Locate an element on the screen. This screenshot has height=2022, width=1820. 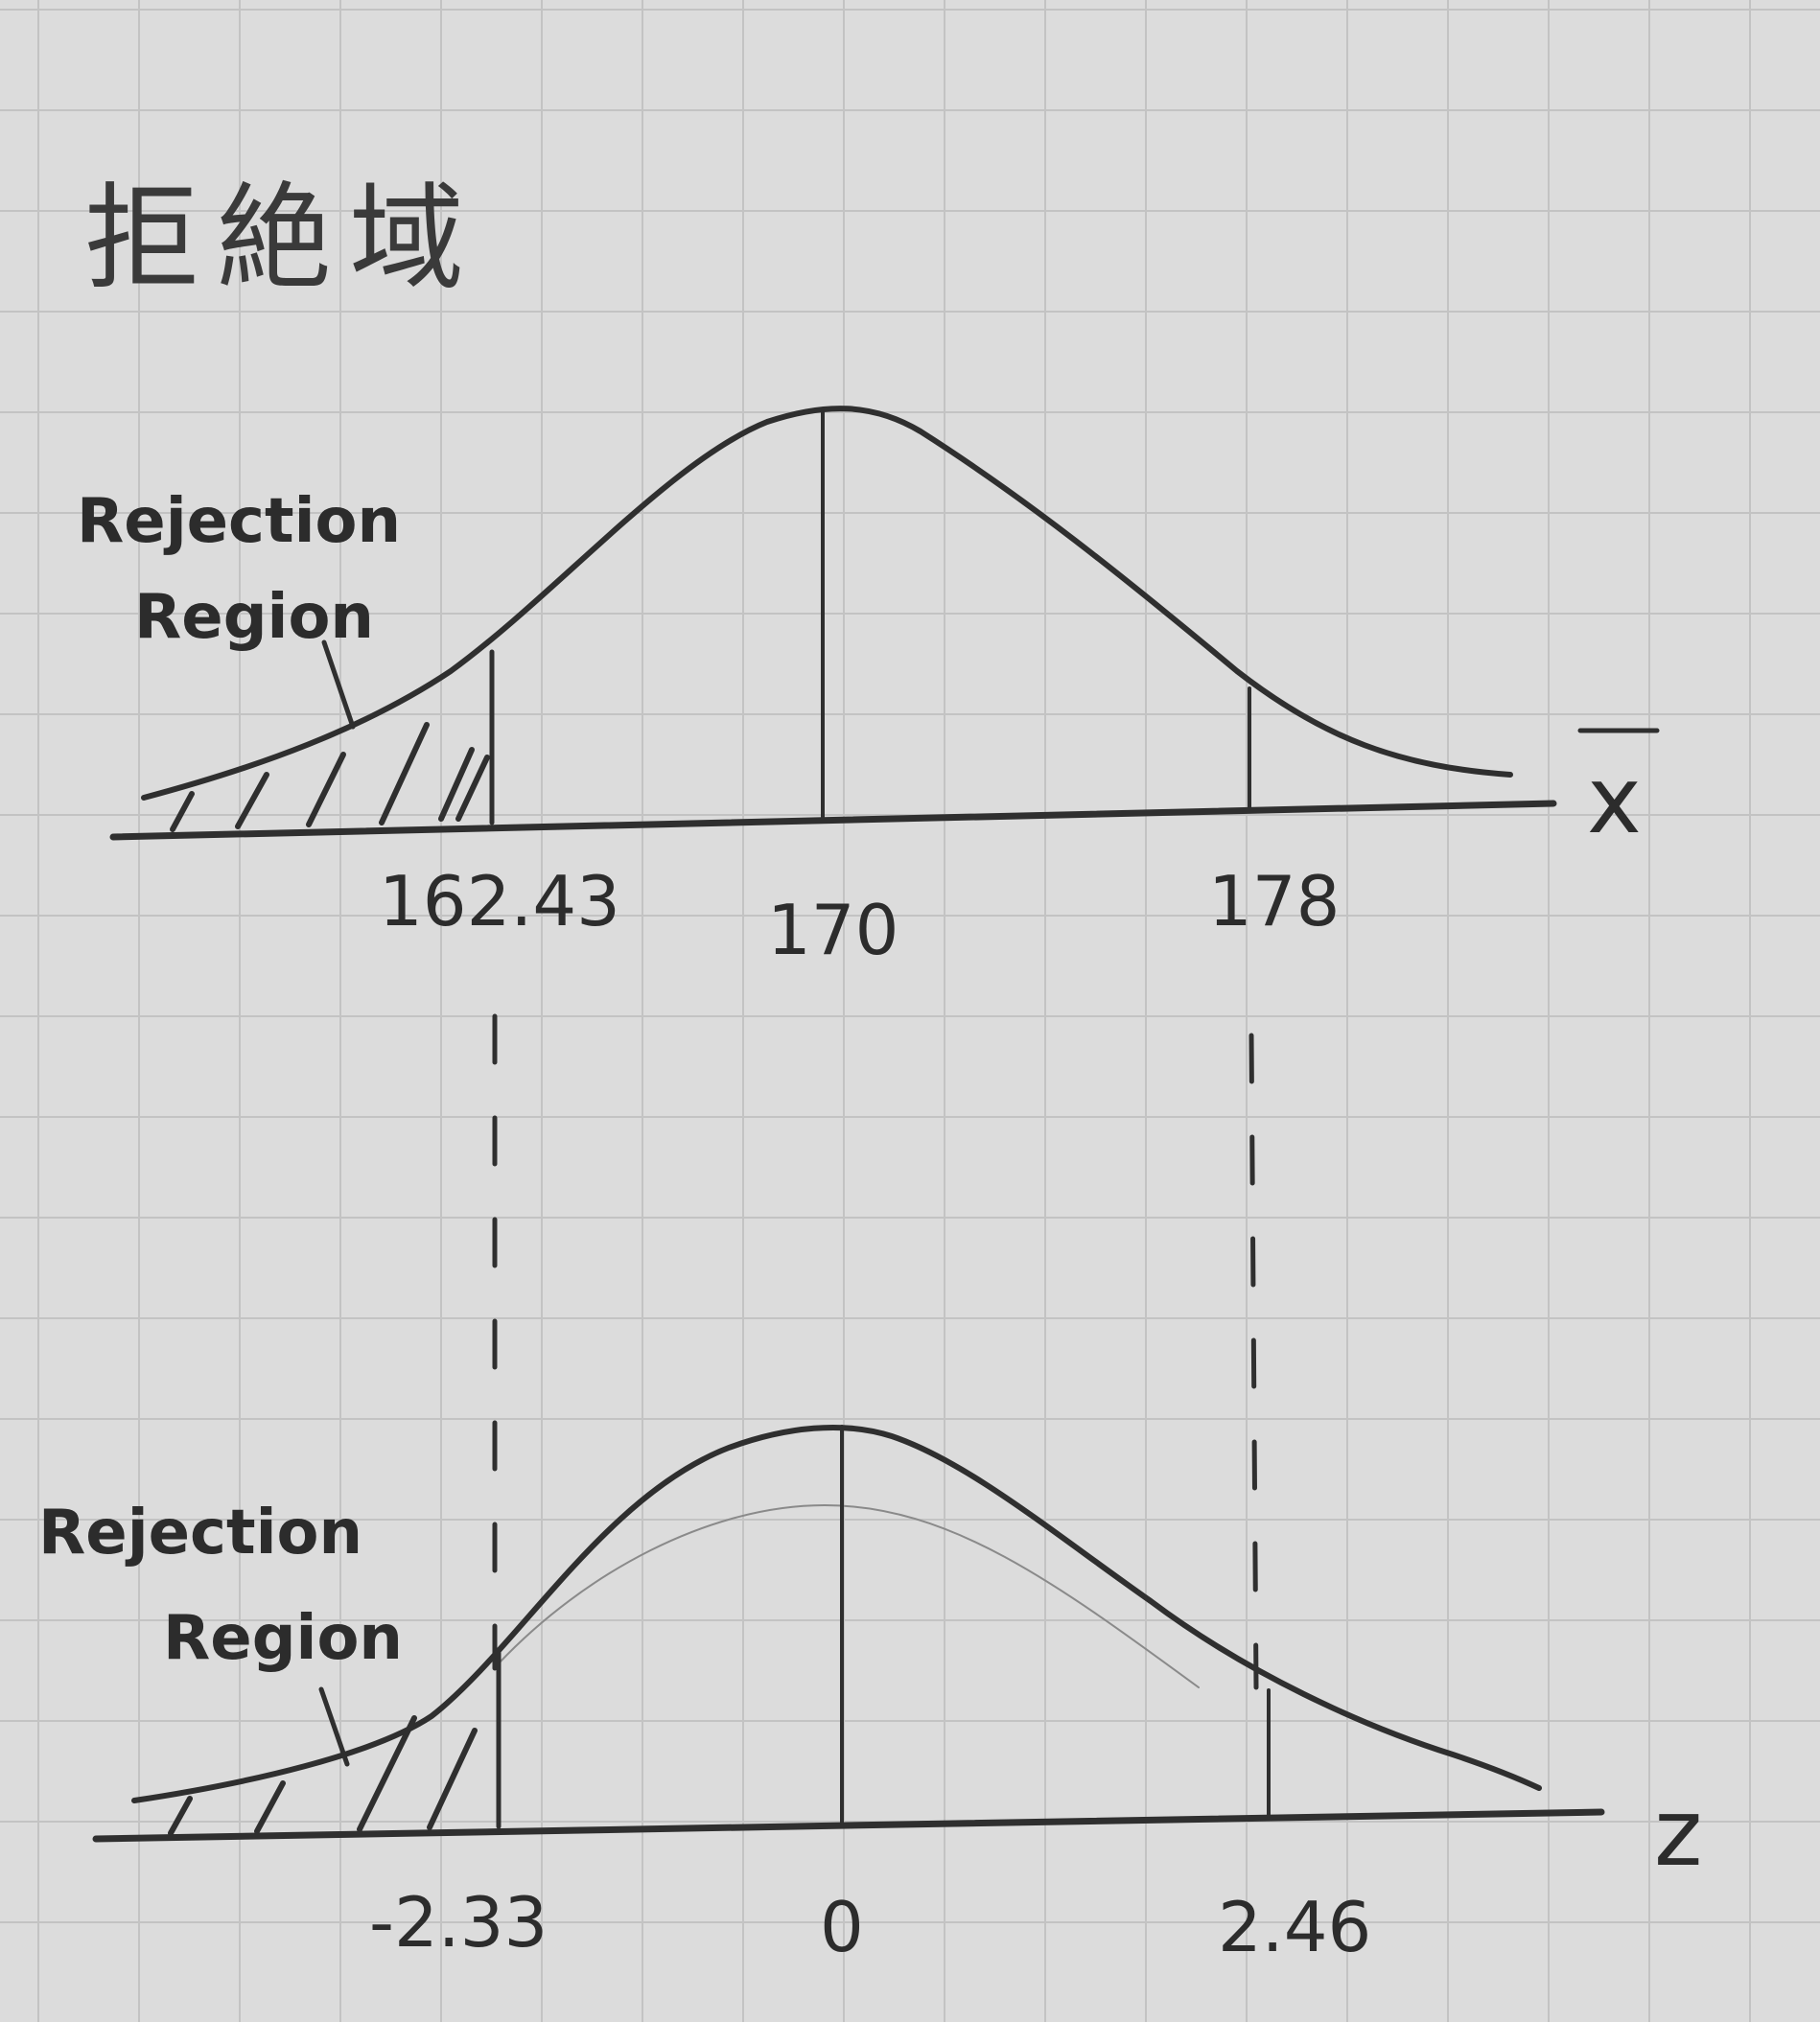
bottom-tick-observed: 2.46 is located at coordinates (1294, 1927).